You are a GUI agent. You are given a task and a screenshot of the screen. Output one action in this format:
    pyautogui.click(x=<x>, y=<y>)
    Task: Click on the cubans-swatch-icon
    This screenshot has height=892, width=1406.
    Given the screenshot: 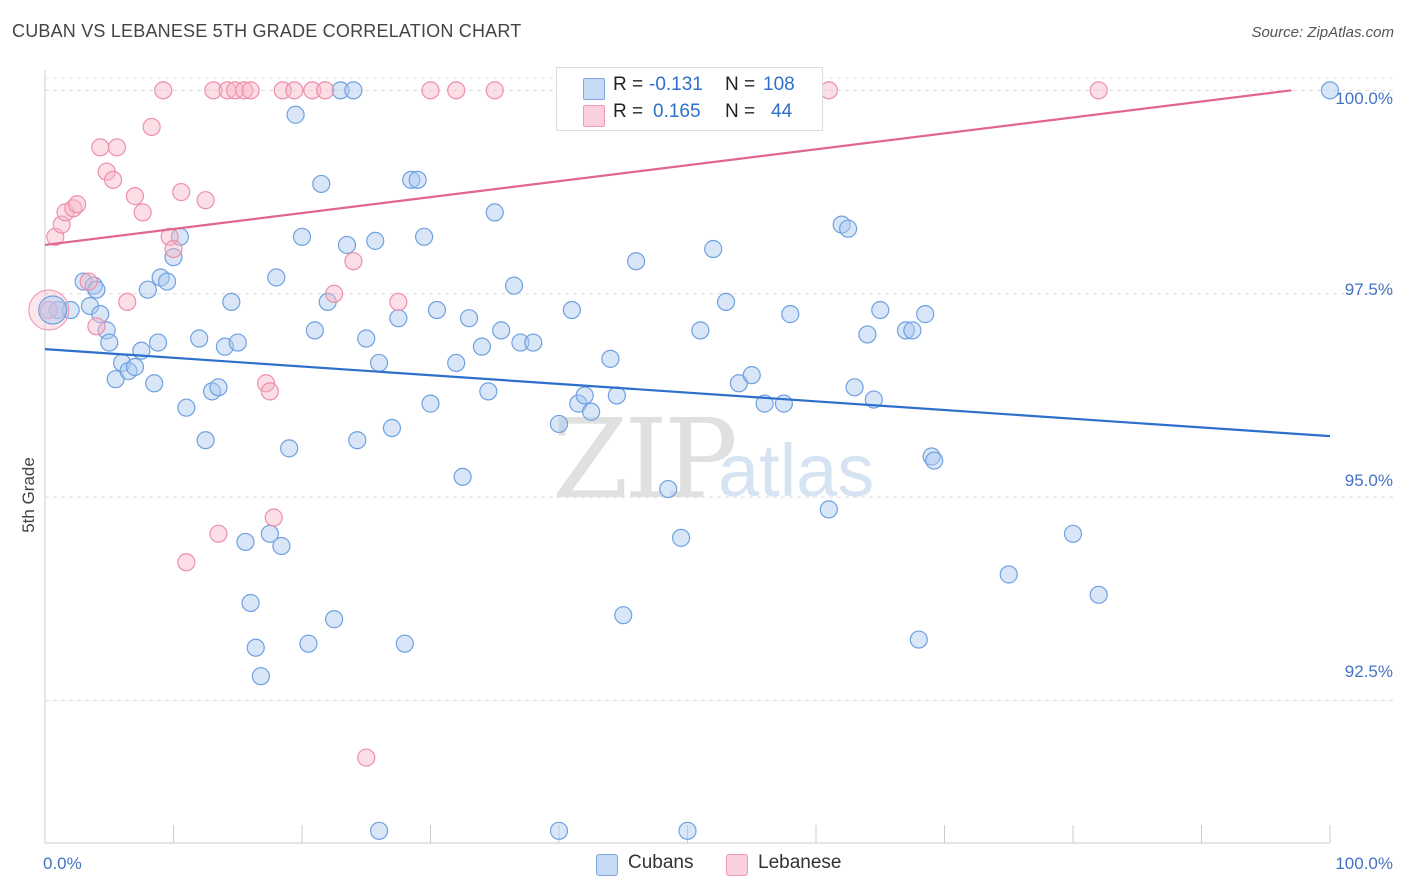 What is the action you would take?
    pyautogui.click(x=594, y=89)
    